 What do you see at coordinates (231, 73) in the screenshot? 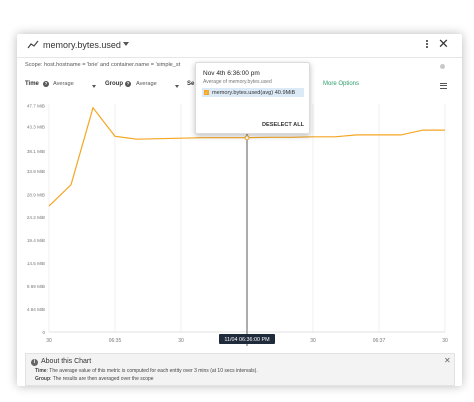
I see `tooltip-time: Nov 4th 6:36:00 pm` at bounding box center [231, 73].